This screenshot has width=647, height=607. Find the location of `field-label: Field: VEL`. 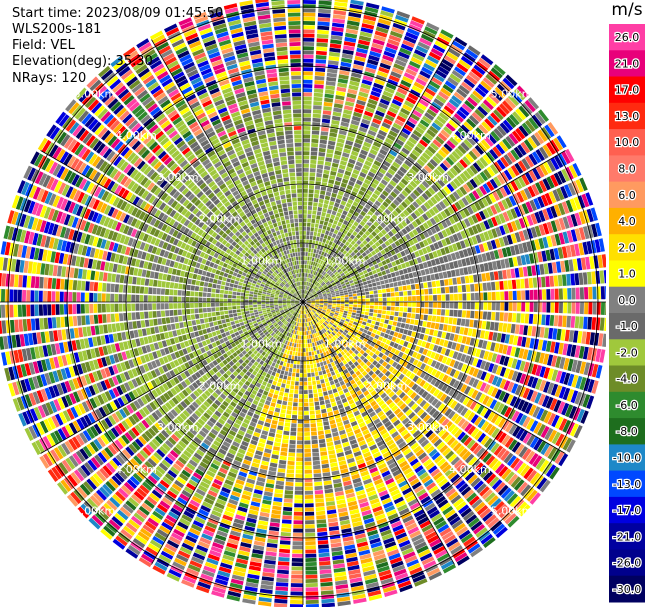

field-label: Field: VEL is located at coordinates (43, 45).